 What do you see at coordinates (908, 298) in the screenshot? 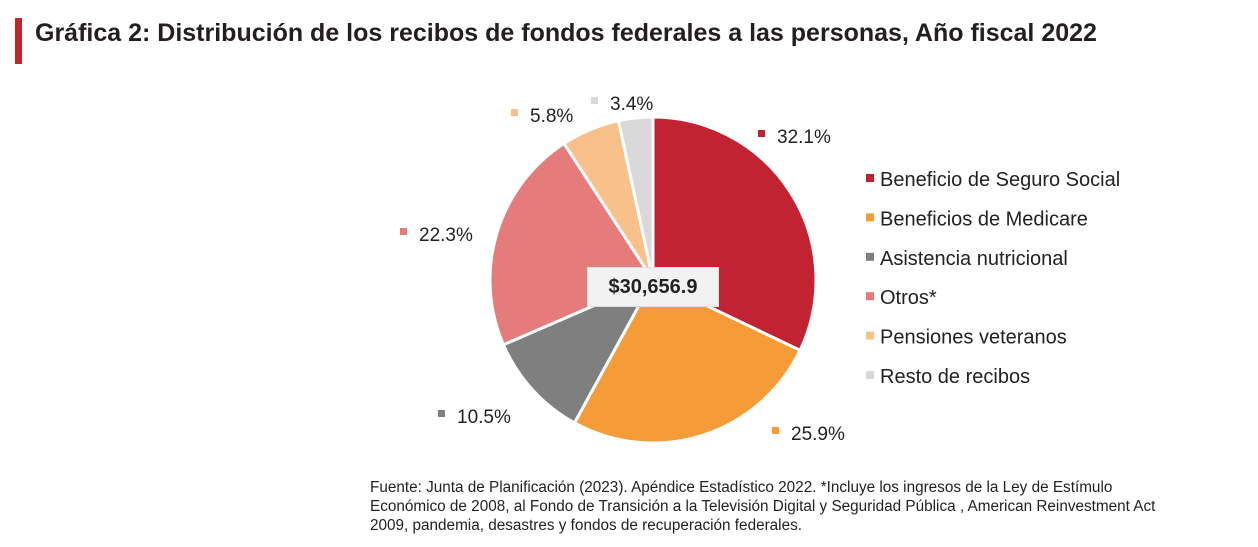
I see `legend-label-otros: Otros*` at bounding box center [908, 298].